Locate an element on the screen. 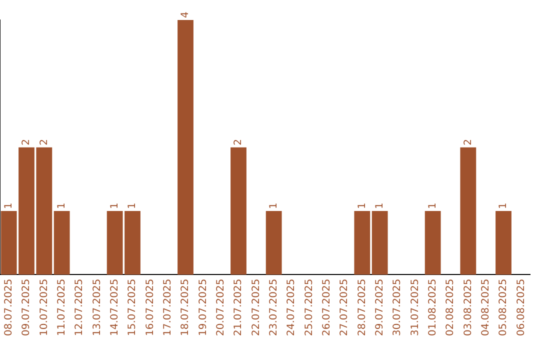  x-tick-label: 27.07.2025 is located at coordinates (344, 307).